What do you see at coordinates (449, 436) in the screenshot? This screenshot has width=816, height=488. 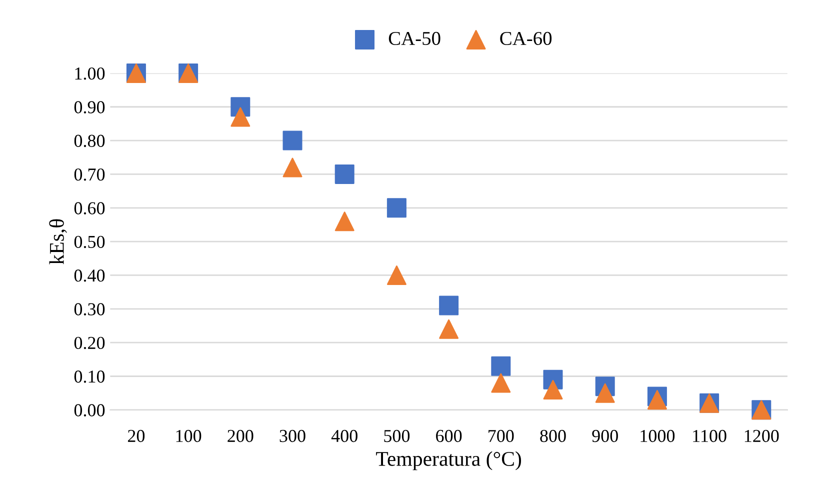 I see `x-tick-label: 600` at bounding box center [449, 436].